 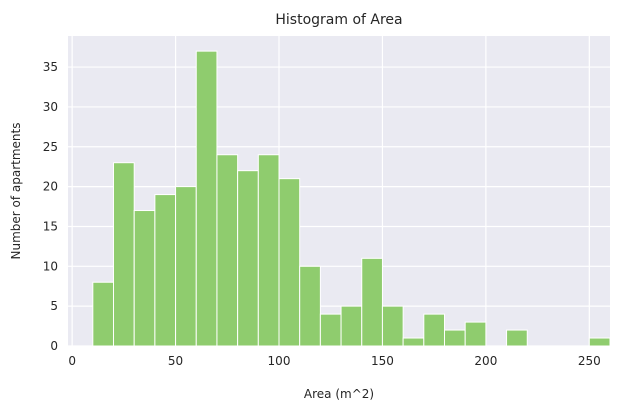 I want to click on x-tick-label: 150, so click(x=382, y=361).